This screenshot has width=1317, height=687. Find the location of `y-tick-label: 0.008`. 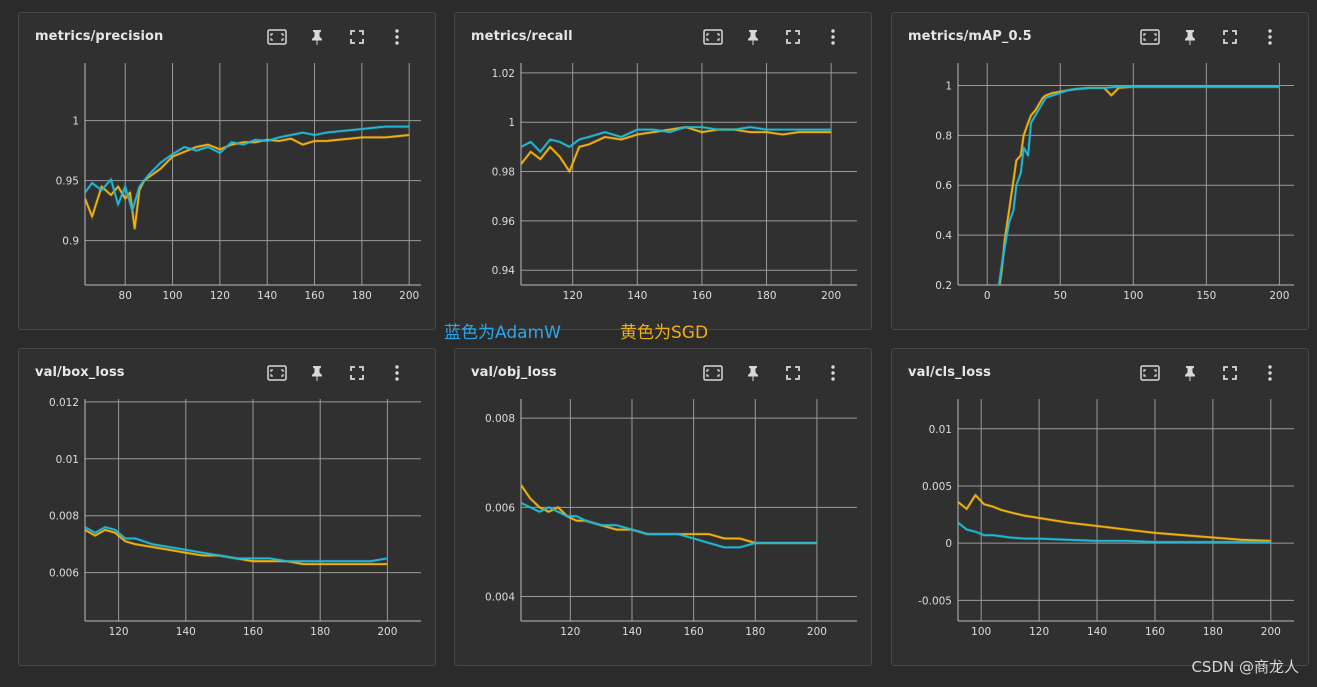

y-tick-label: 0.008 is located at coordinates (64, 517).